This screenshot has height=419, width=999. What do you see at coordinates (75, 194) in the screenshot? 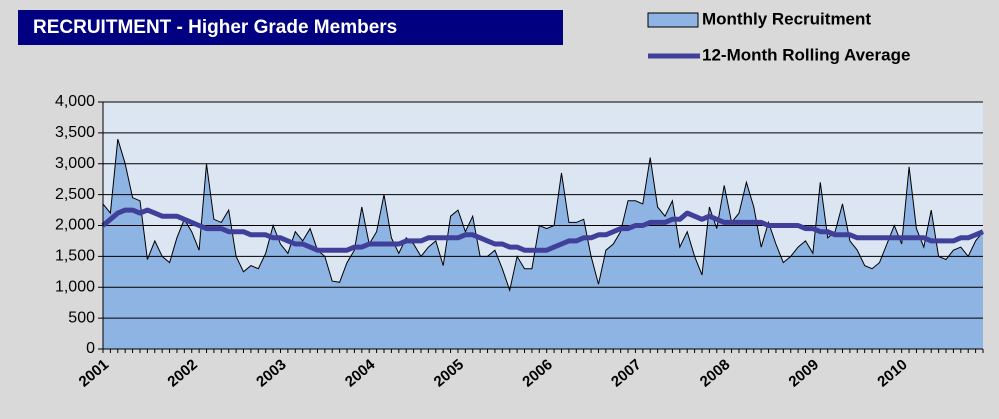
I see `y-tick-label: 2,500` at bounding box center [75, 194].